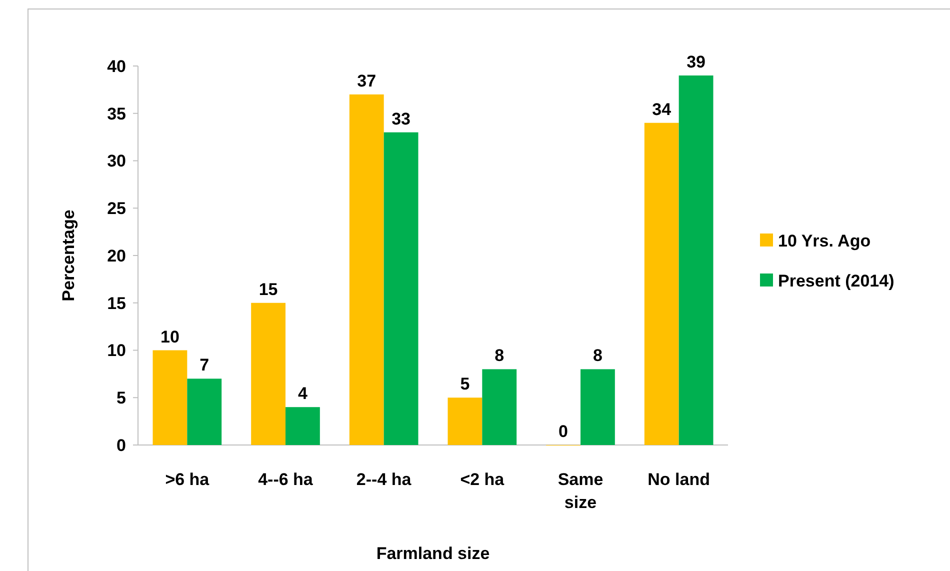  What do you see at coordinates (662, 109) in the screenshot?
I see `data-label: 34` at bounding box center [662, 109].